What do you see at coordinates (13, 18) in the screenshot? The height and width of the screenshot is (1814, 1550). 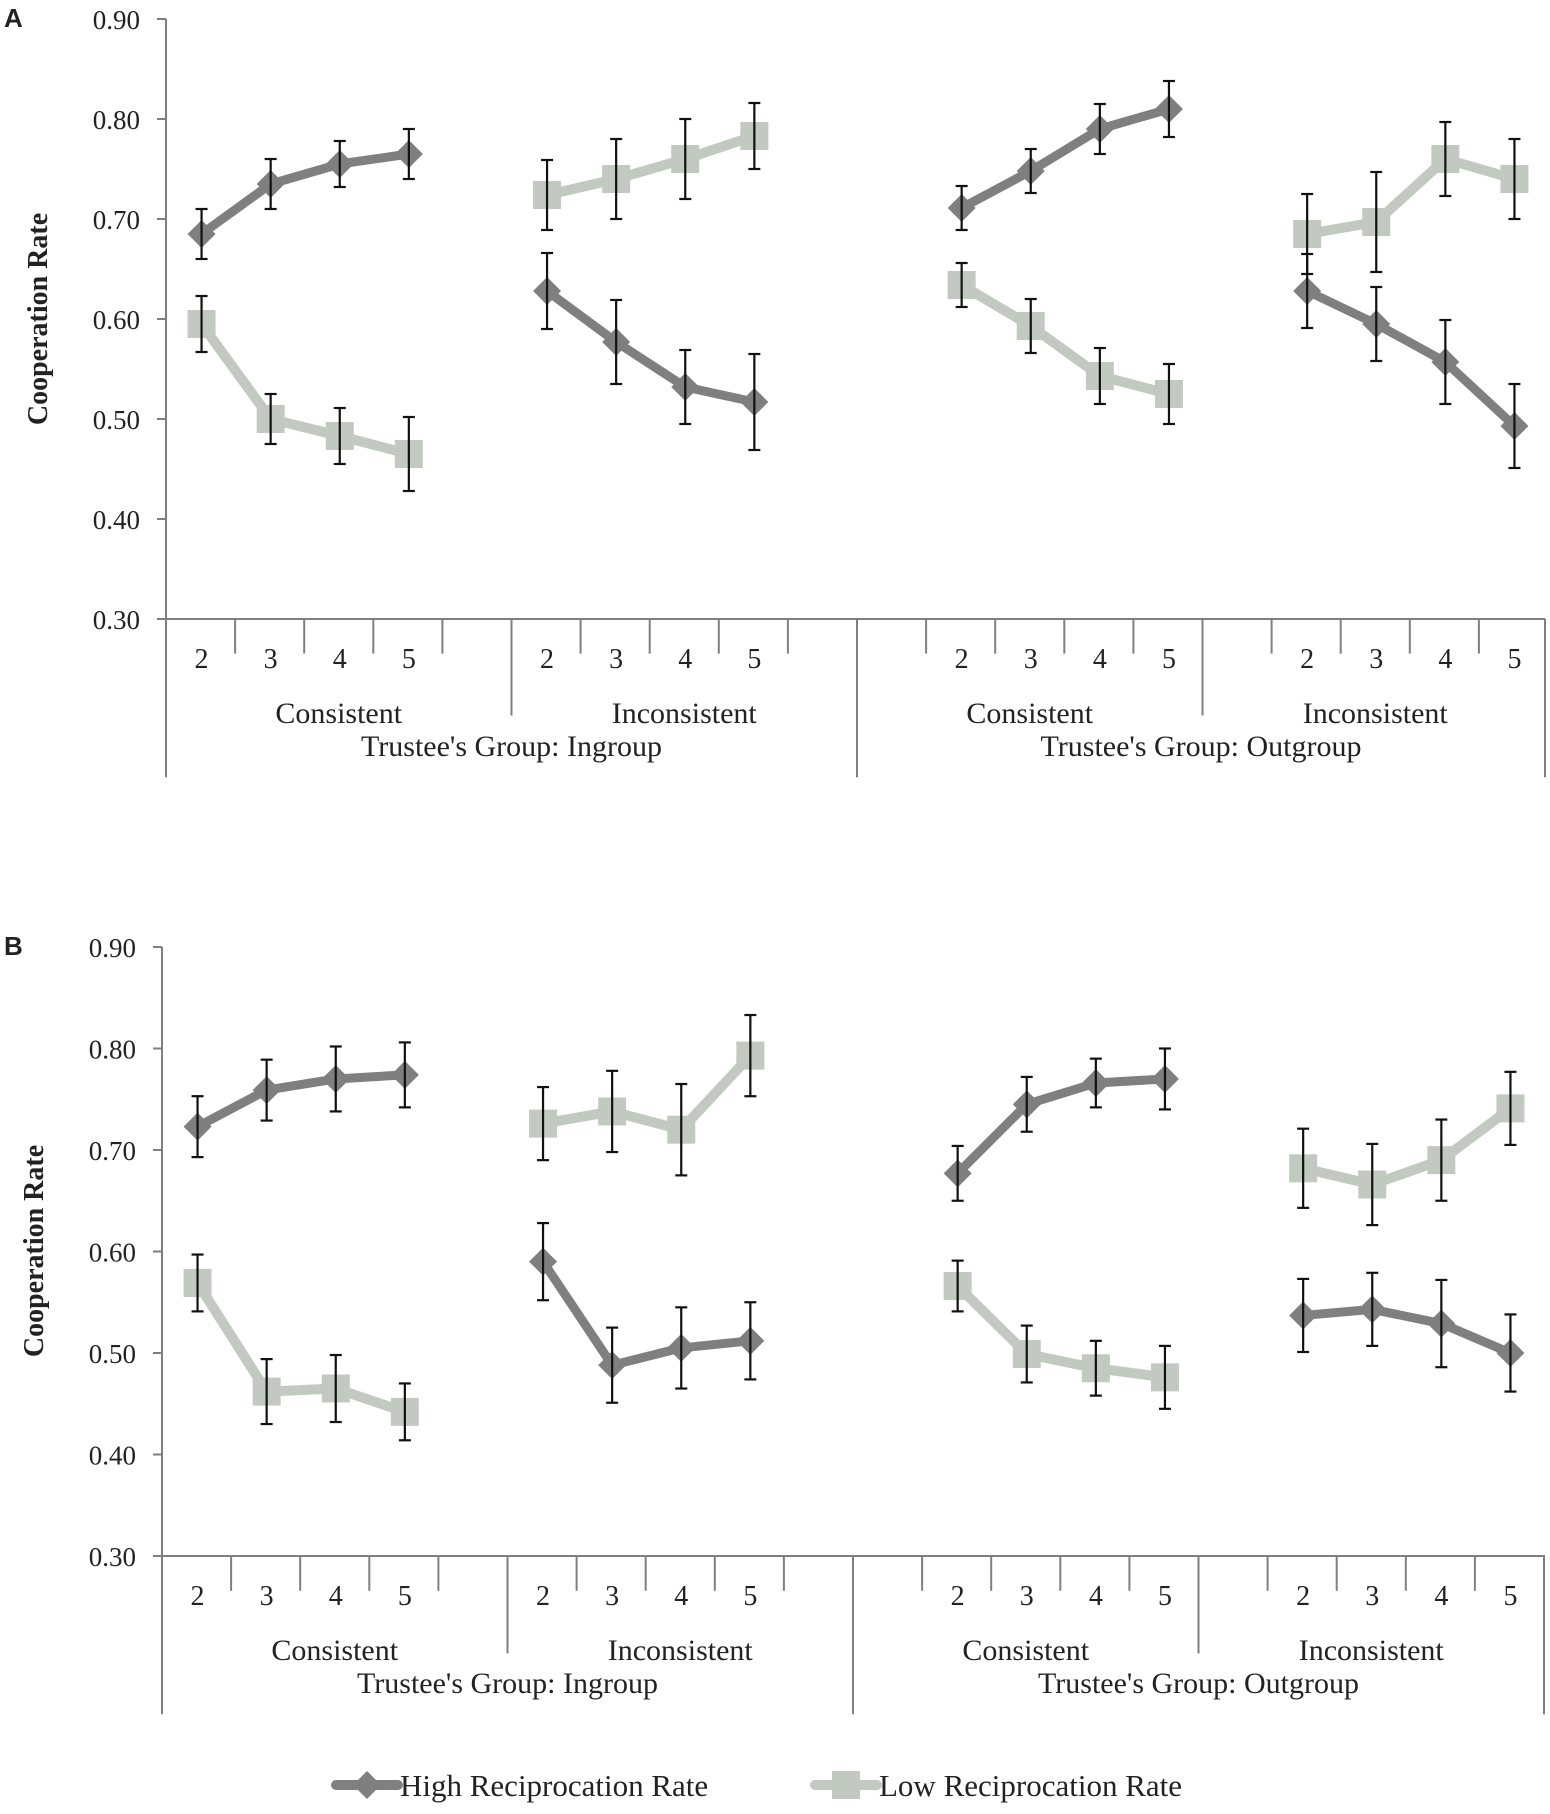 I see `panel-letter: A` at bounding box center [13, 18].